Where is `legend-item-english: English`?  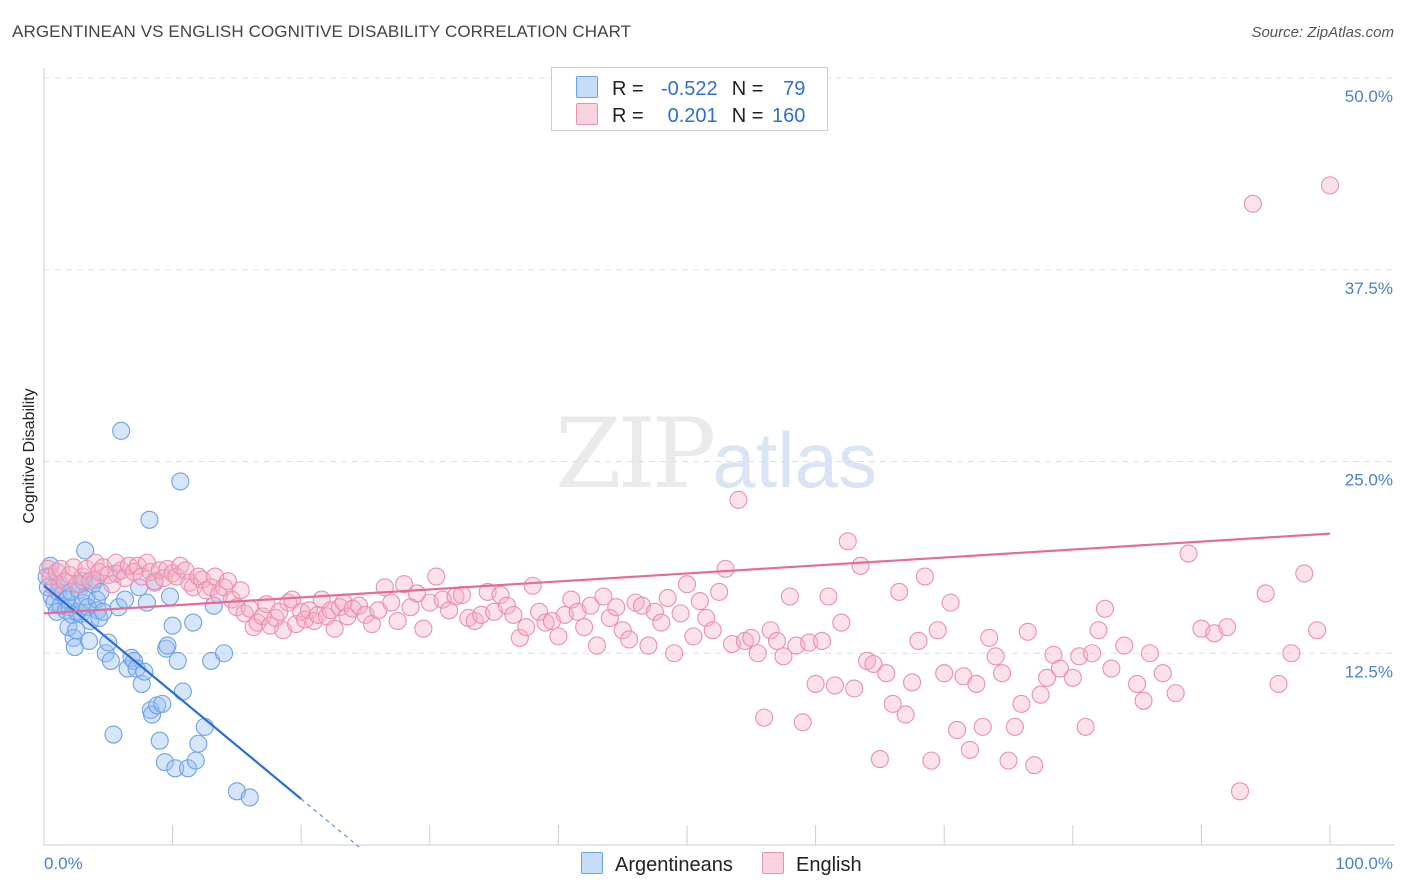
legend-item-english: English is located at coordinates (812, 864).